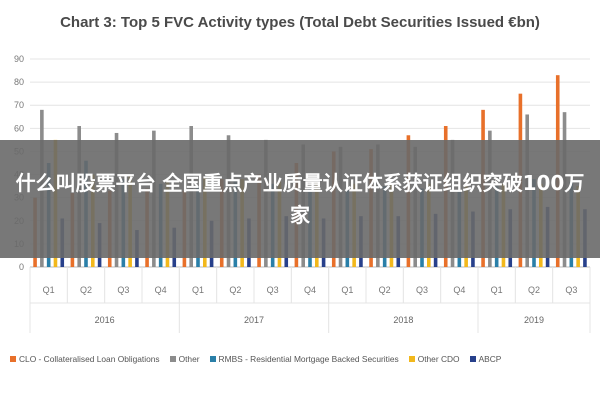 This screenshot has height=400, width=600. I want to click on overlay-text: 什么叫股票平台 全国重点产业质量认证体系获证组织突破100万家, so click(300, 199).